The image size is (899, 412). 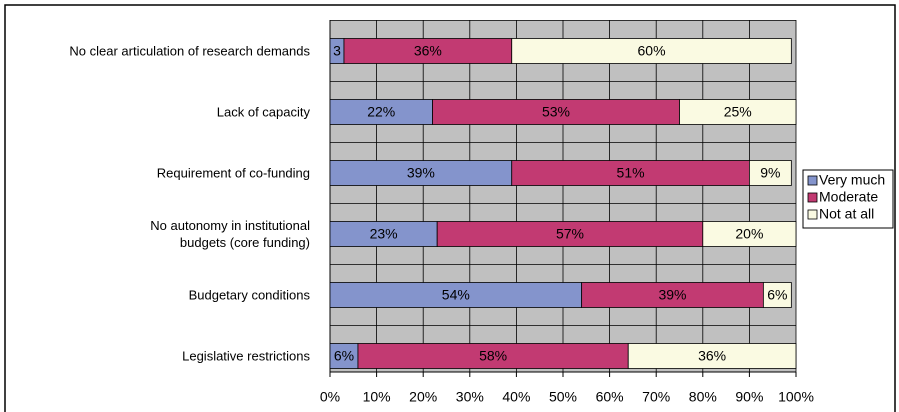 What do you see at coordinates (749, 397) in the screenshot?
I see `x-tick-label: 90%` at bounding box center [749, 397].